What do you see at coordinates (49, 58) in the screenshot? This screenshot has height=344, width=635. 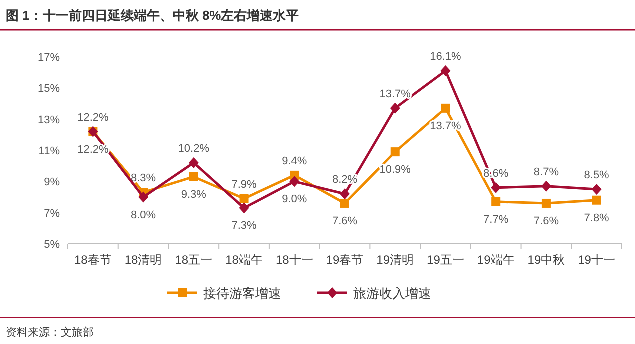 I see `y-tick-label: 17%` at bounding box center [49, 58].